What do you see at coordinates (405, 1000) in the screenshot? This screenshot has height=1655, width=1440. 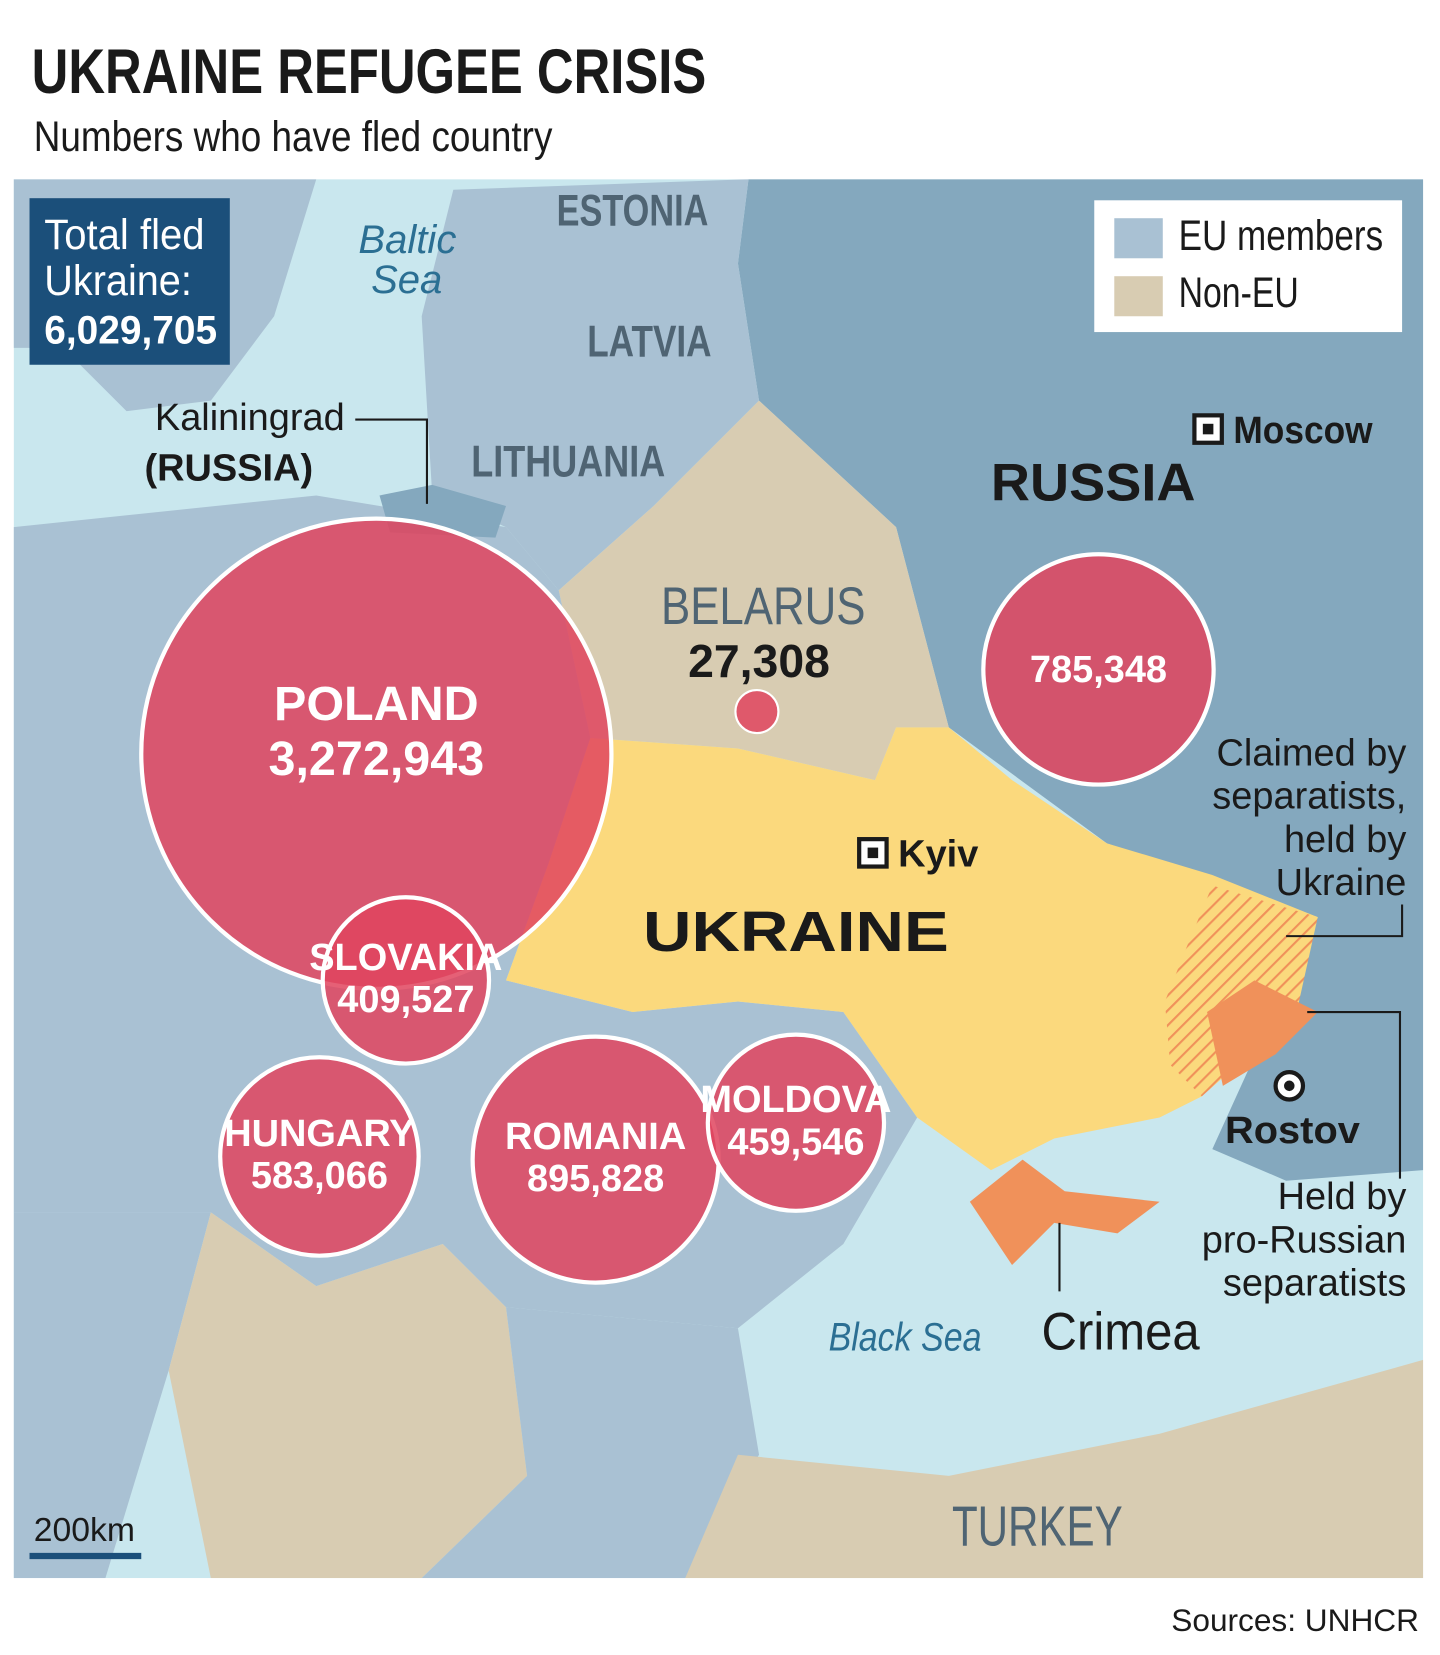 I see `bubble-value: 409,527` at bounding box center [405, 1000].